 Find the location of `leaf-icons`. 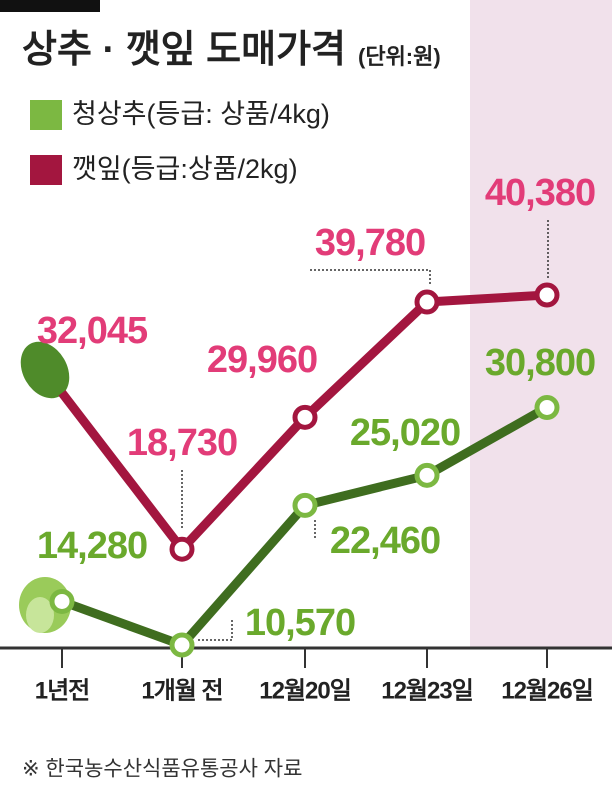

leaf-icons is located at coordinates (45, 487).